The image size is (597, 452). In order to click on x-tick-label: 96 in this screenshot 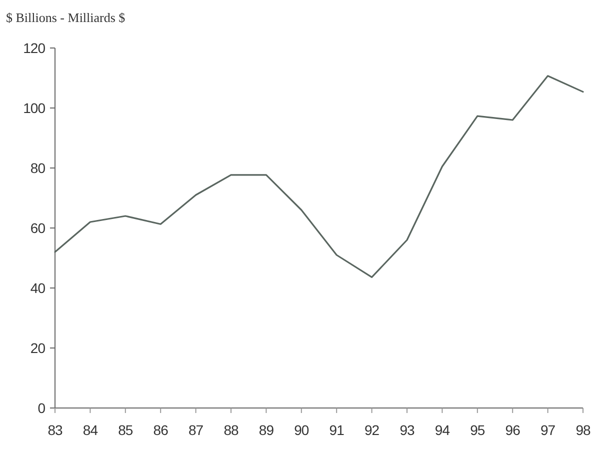, I will do `click(513, 430)`.